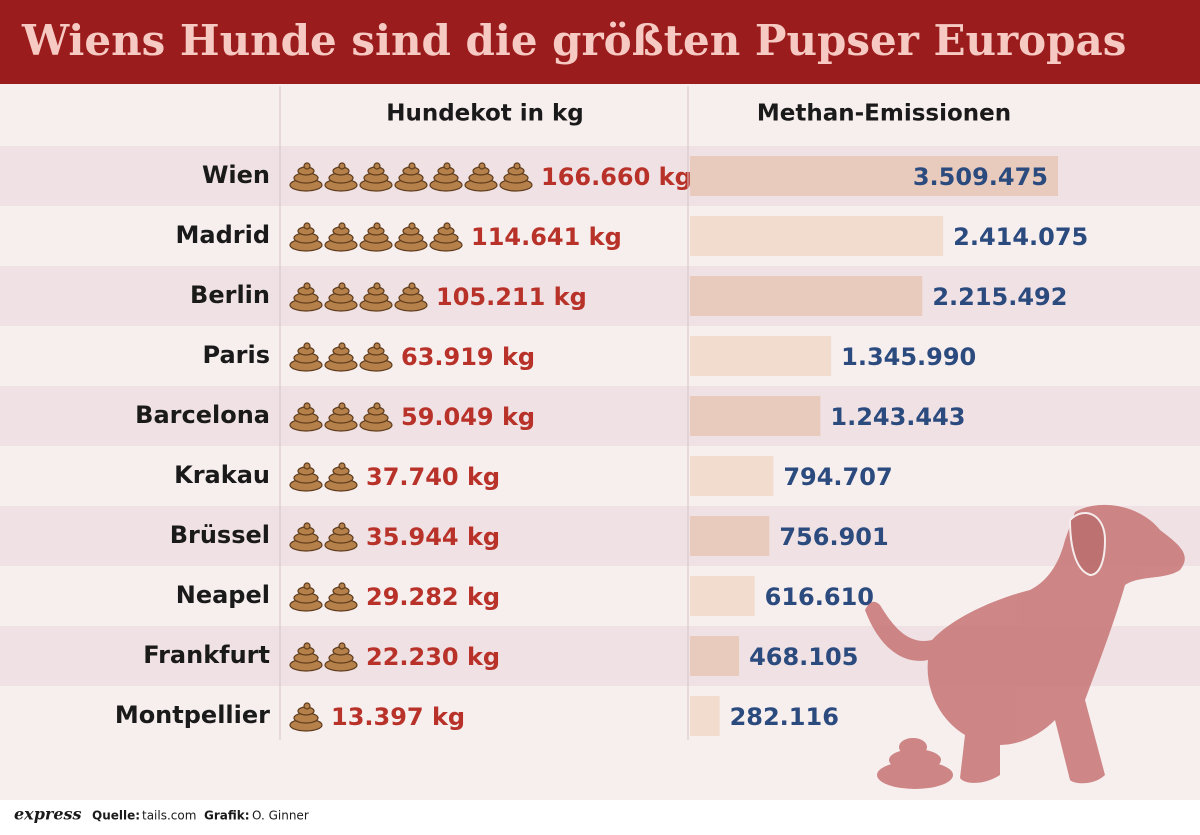 The height and width of the screenshot is (835, 1200). What do you see at coordinates (485, 114) in the screenshot?
I see `column-header: Hundekot in kg` at bounding box center [485, 114].